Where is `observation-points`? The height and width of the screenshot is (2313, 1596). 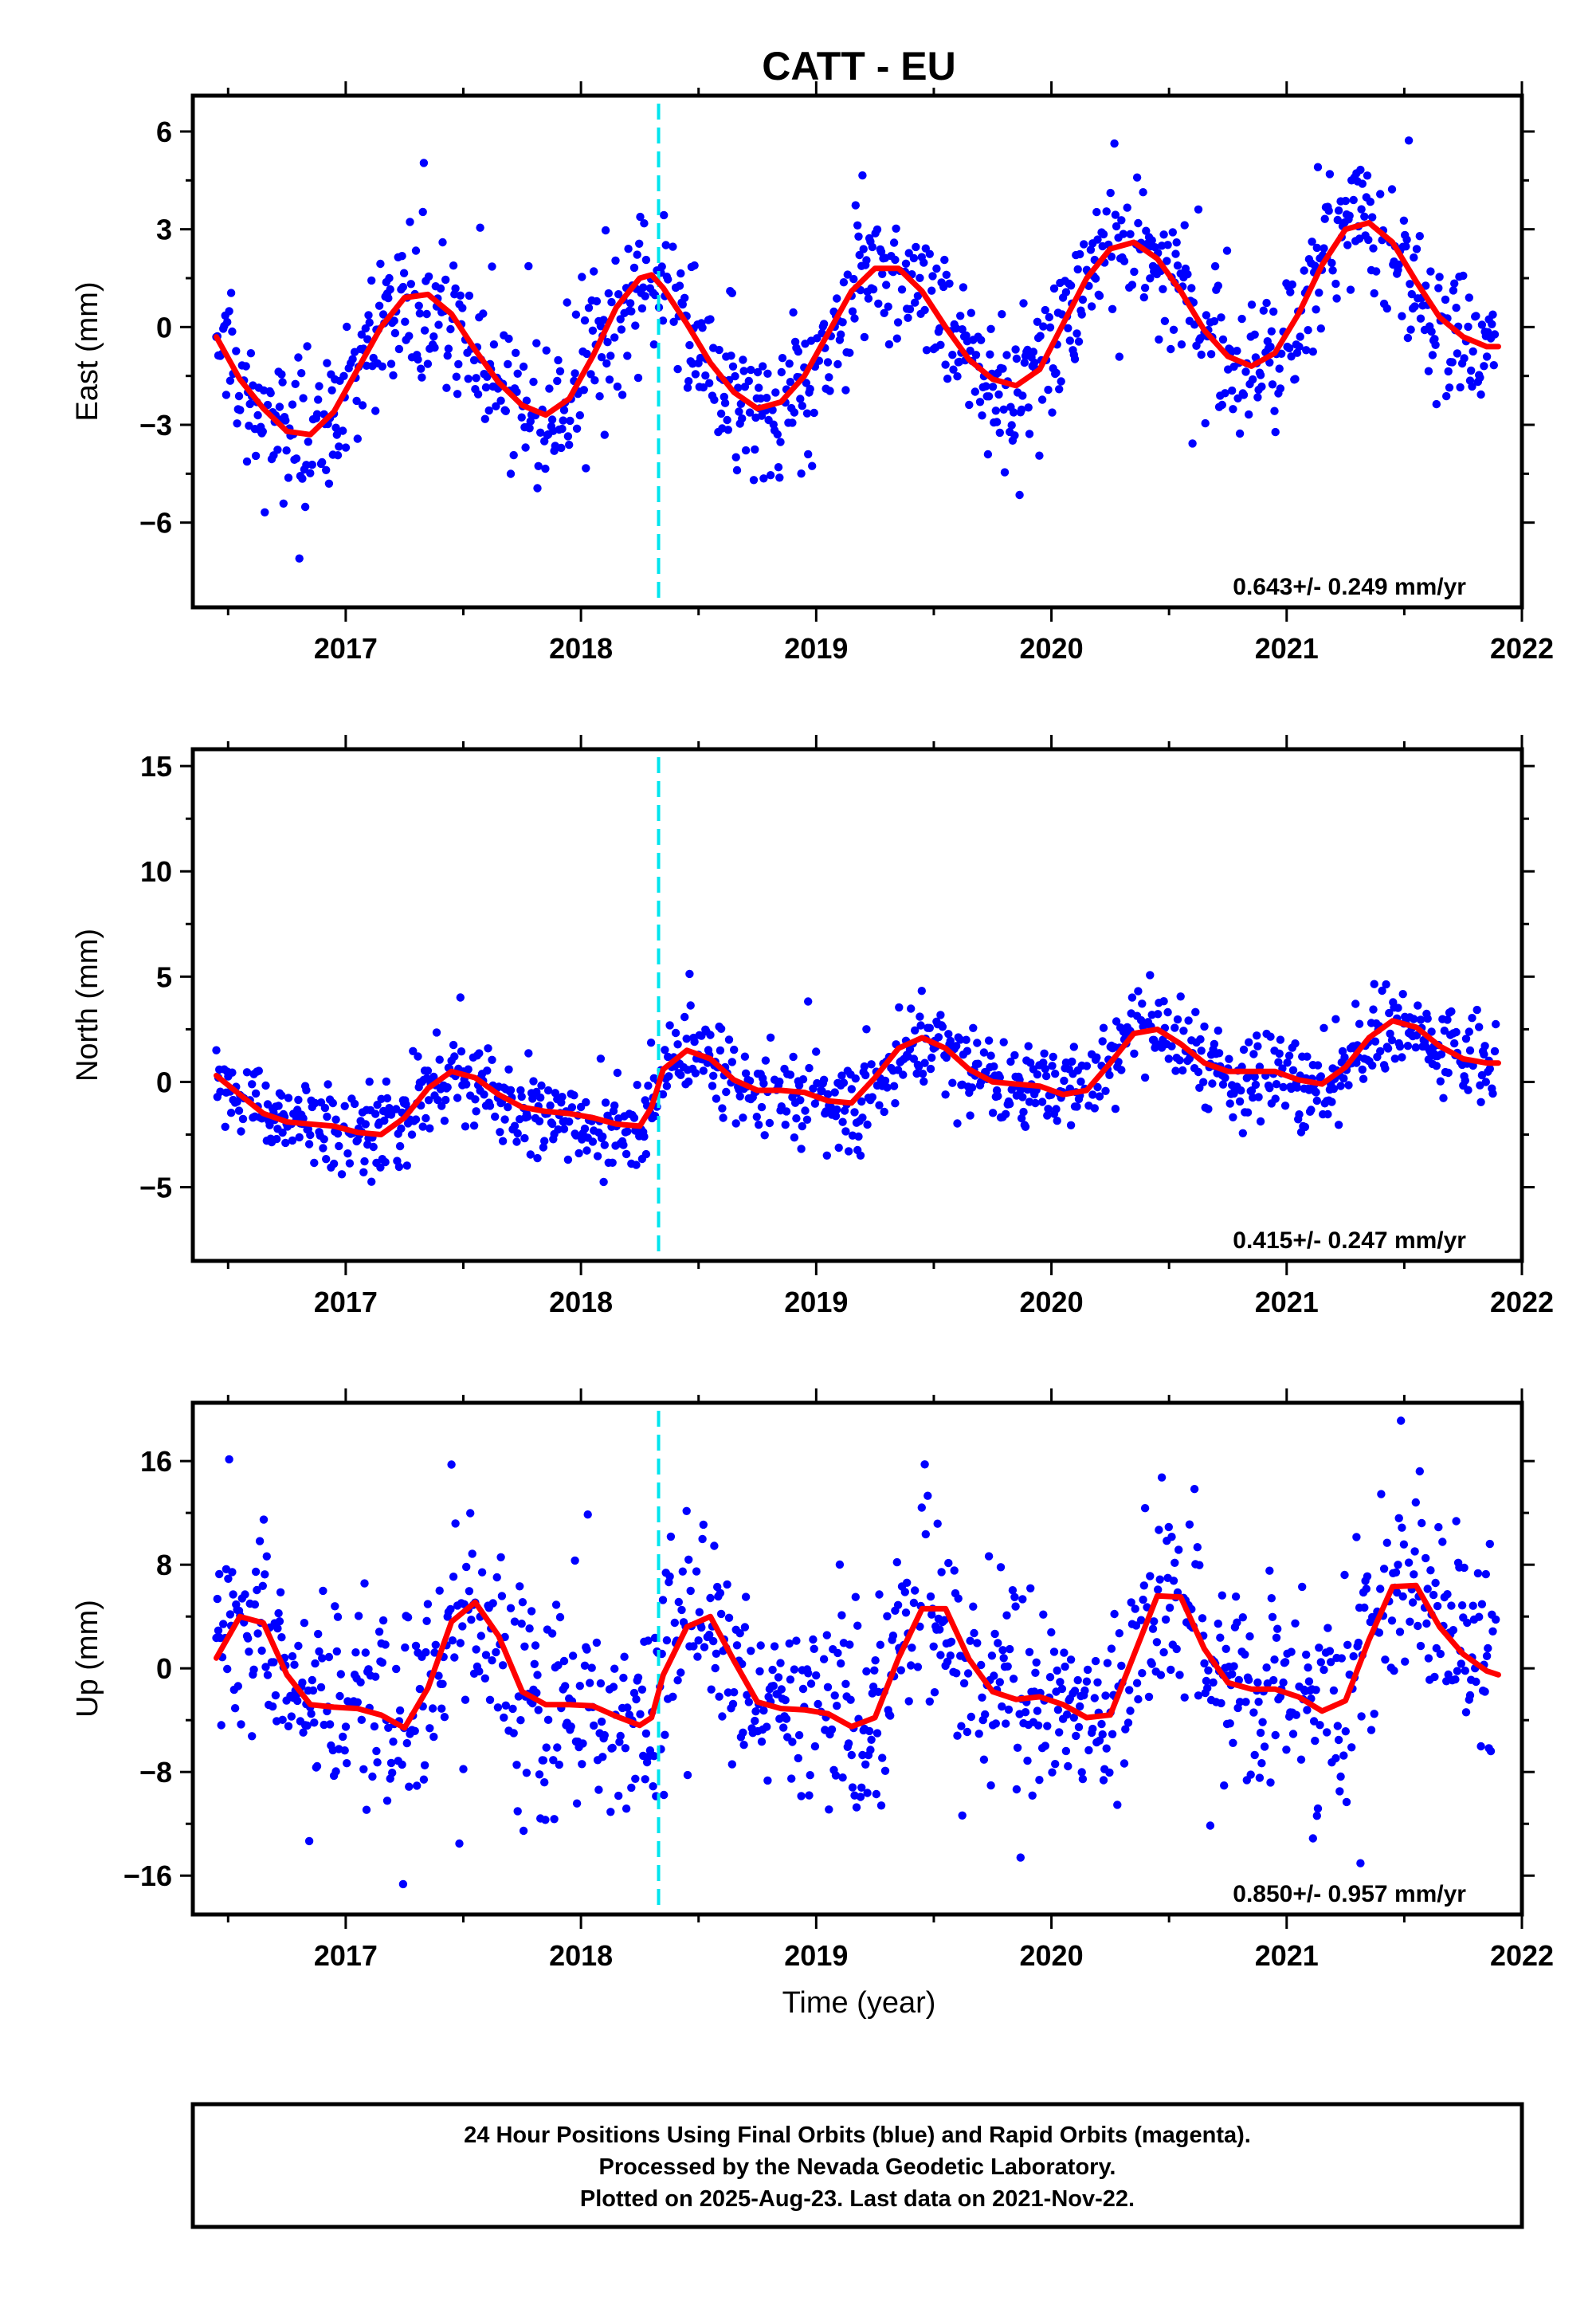
observation-points is located at coordinates (856, 1078).